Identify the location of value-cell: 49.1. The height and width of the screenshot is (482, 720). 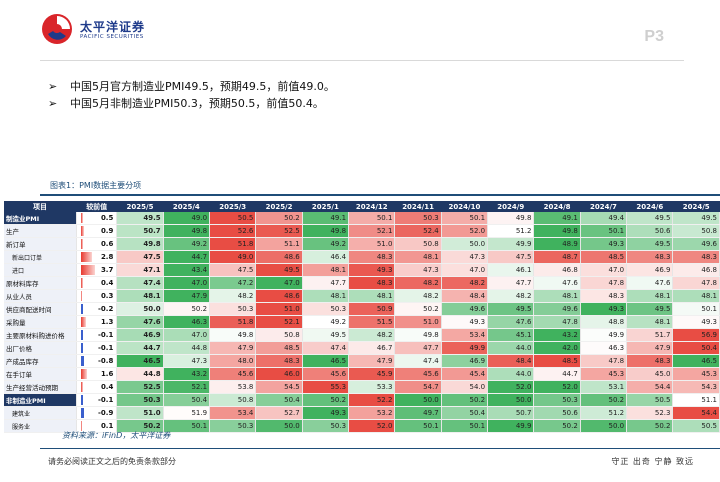
(326, 218).